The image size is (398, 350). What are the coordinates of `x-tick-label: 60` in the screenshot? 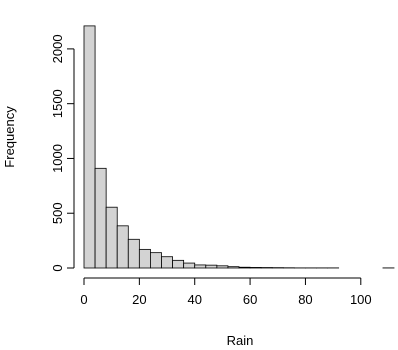 It's located at (250, 299).